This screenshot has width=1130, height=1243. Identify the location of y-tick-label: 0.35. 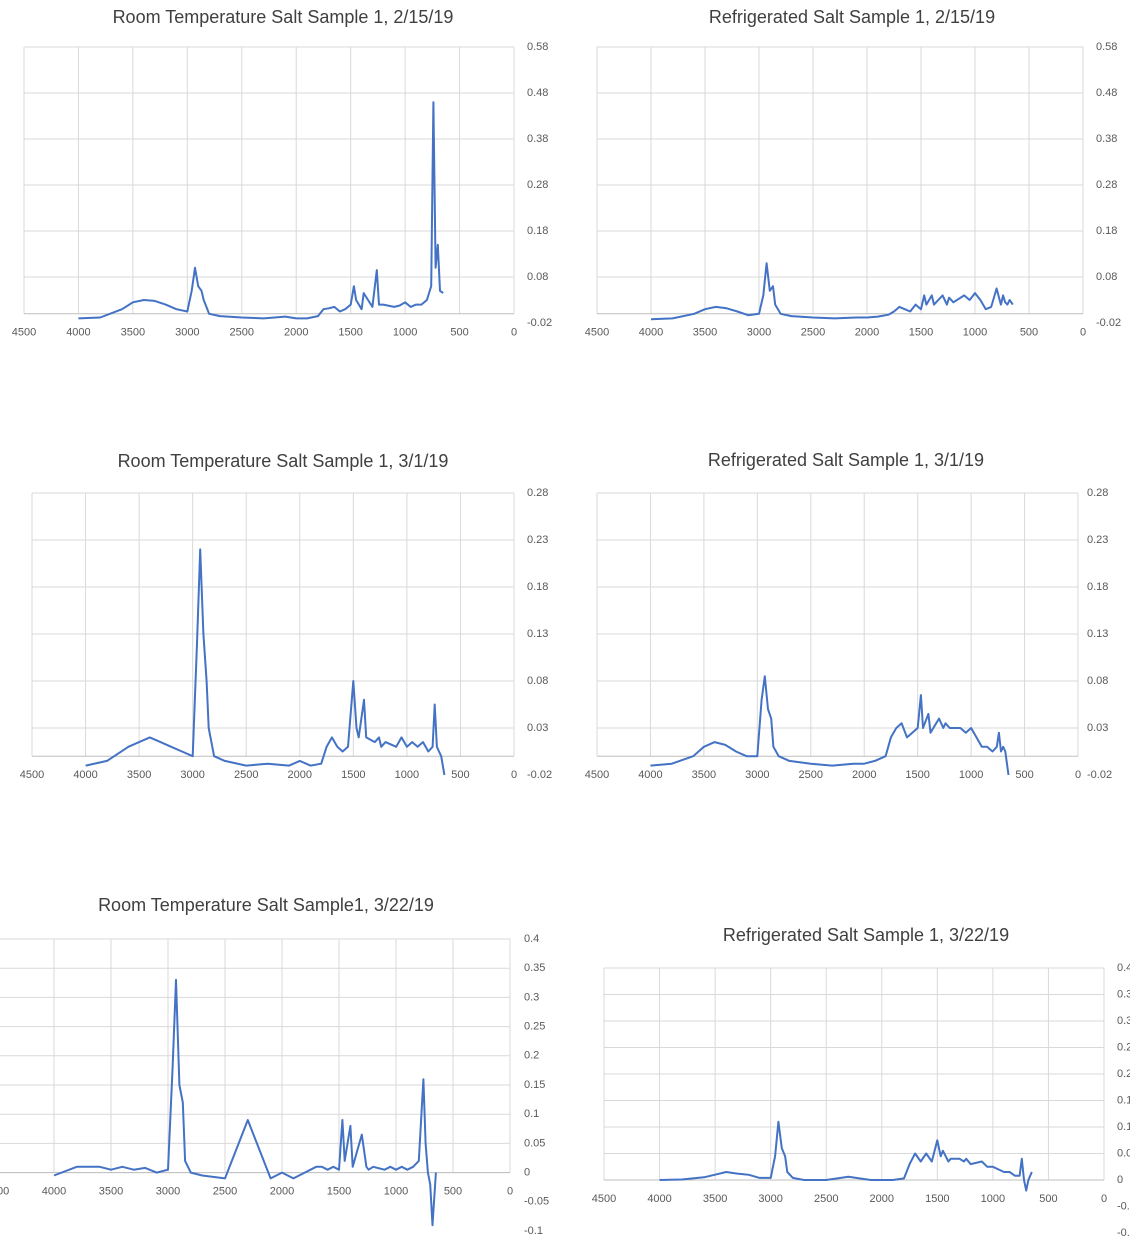
(534, 968).